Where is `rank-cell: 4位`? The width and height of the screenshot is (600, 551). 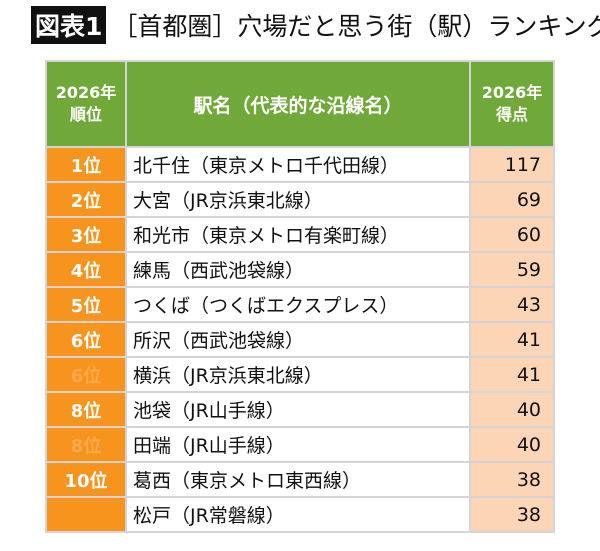 rank-cell: 4位 is located at coordinates (86, 269).